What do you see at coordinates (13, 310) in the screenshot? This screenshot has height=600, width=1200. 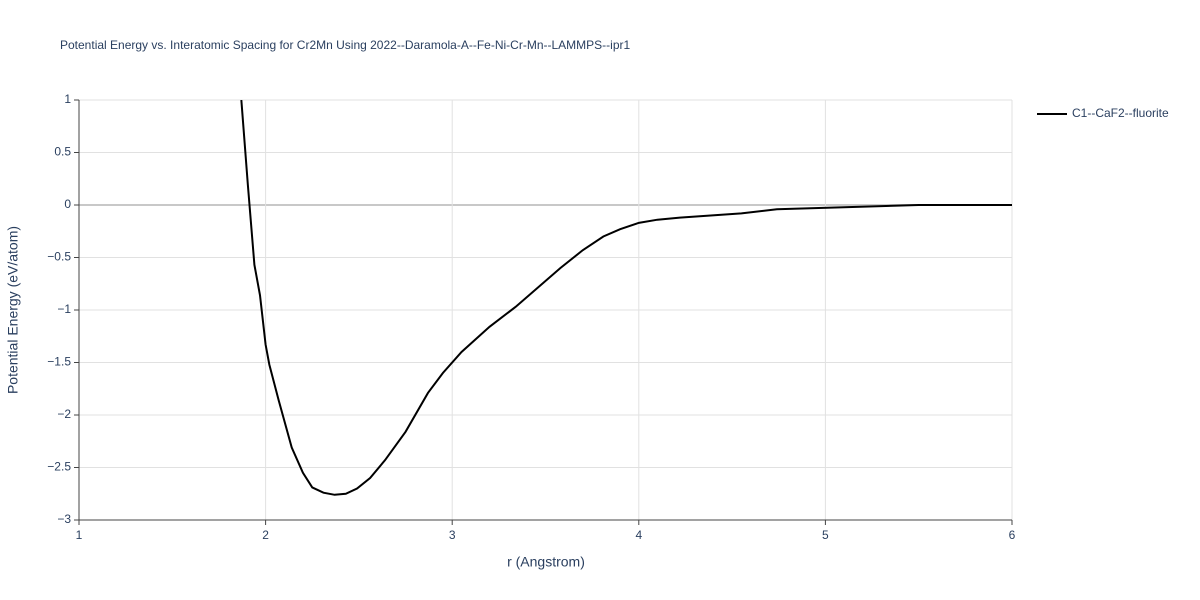 I see `y-axis-label: Potential Energy (eV/atom)` at bounding box center [13, 310].